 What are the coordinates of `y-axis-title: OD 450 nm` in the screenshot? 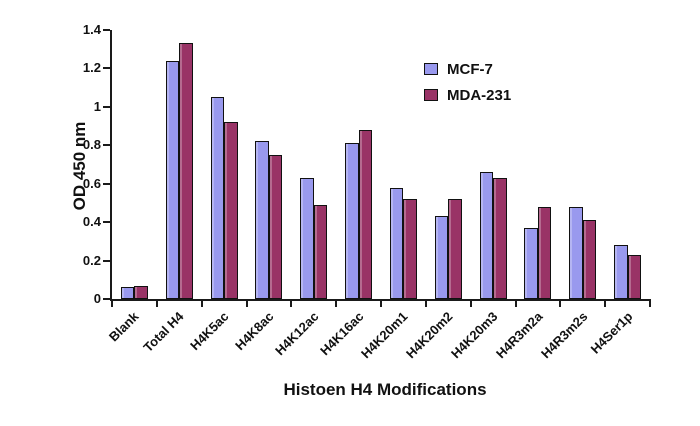 It's located at (79, 166).